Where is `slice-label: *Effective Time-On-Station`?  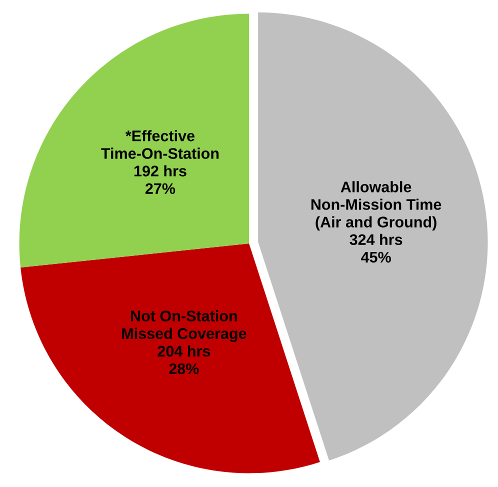 slice-label: *Effective Time-On-Station is located at coordinates (160, 144).